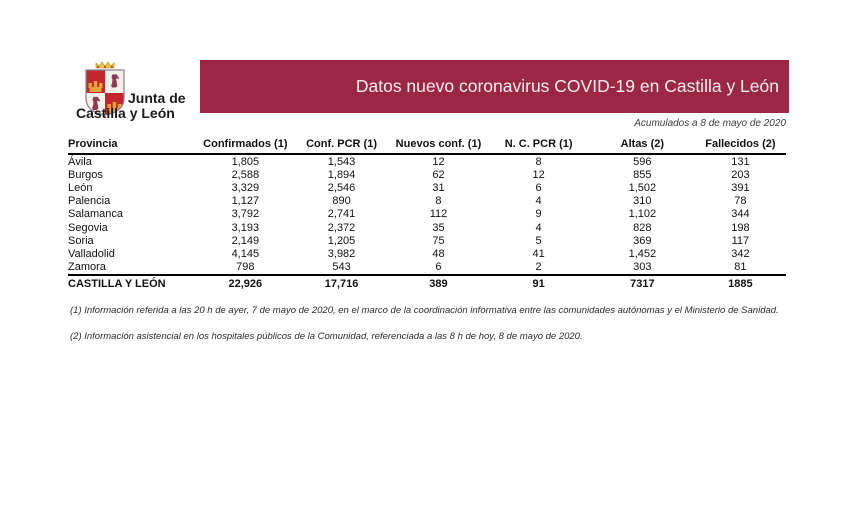 This screenshot has width=854, height=523. Describe the element at coordinates (105, 65) in the screenshot. I see `crown-icon` at that location.